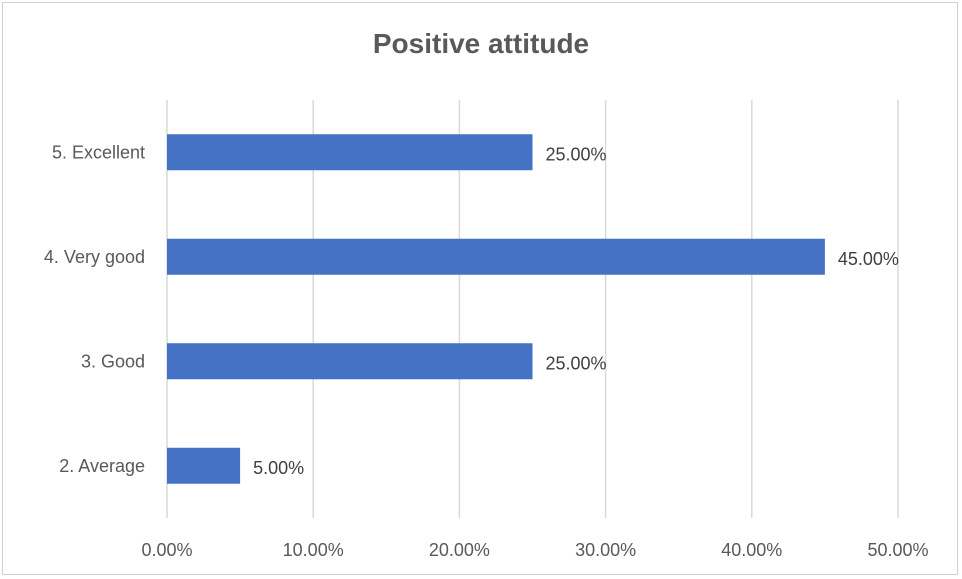 The width and height of the screenshot is (962, 579). Describe the element at coordinates (102, 466) in the screenshot. I see `category-label: 2. Average` at that location.